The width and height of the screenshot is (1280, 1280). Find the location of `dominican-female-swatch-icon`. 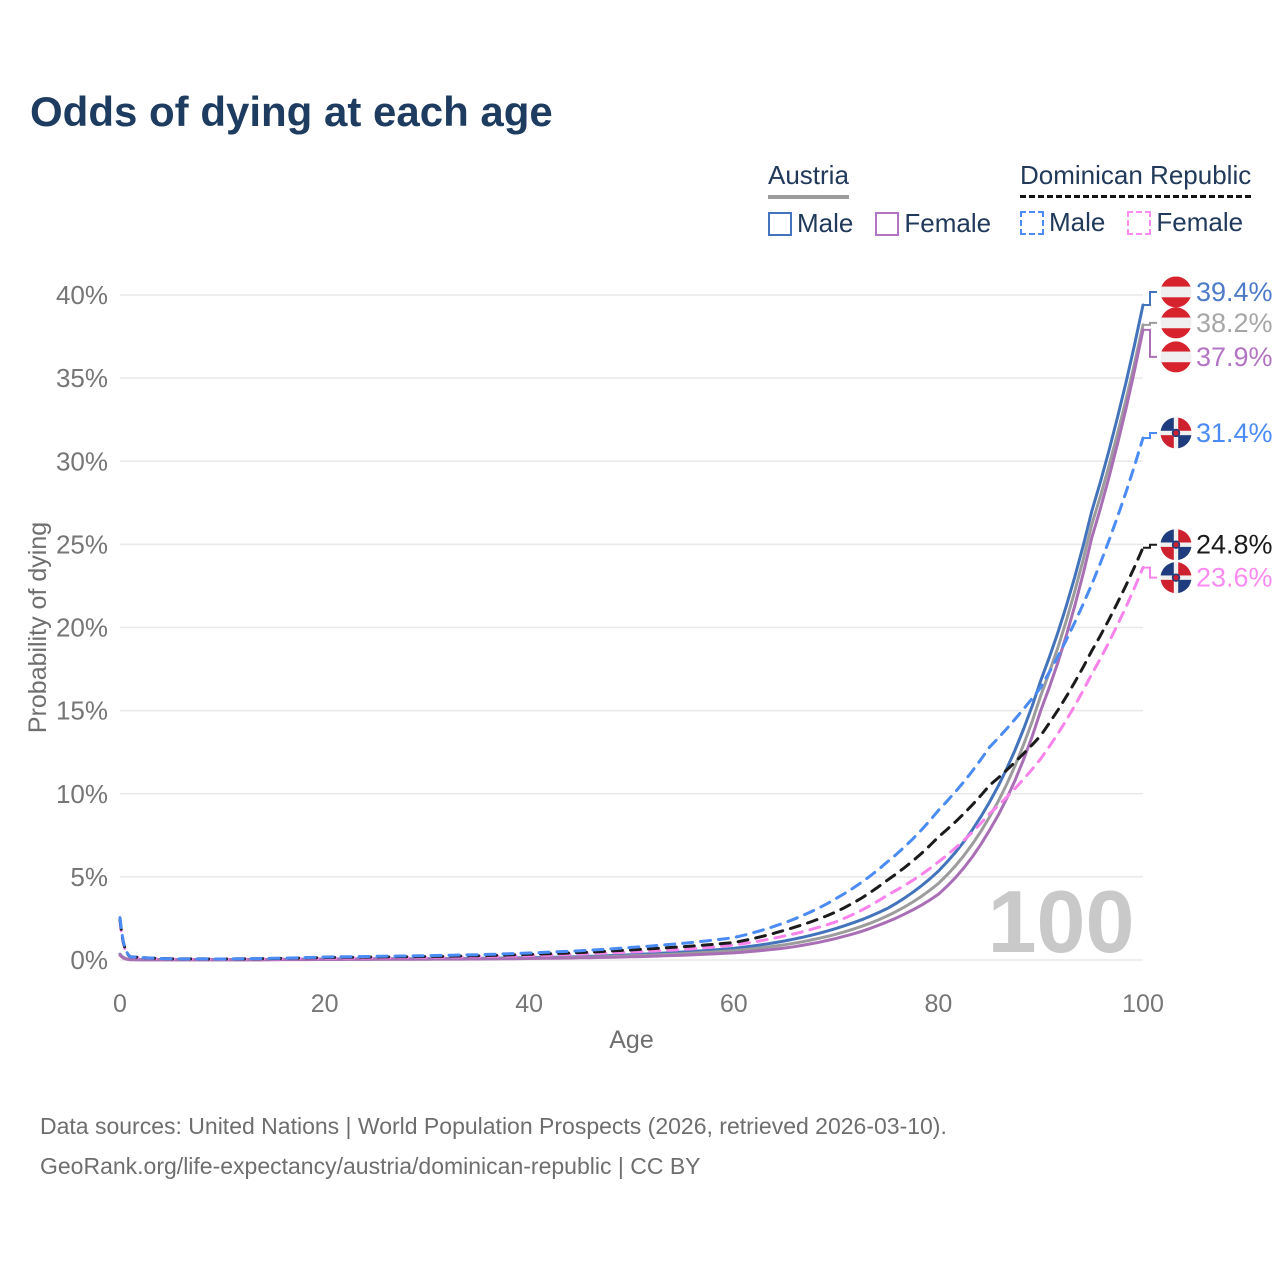

dominican-female-swatch-icon is located at coordinates (1139, 222).